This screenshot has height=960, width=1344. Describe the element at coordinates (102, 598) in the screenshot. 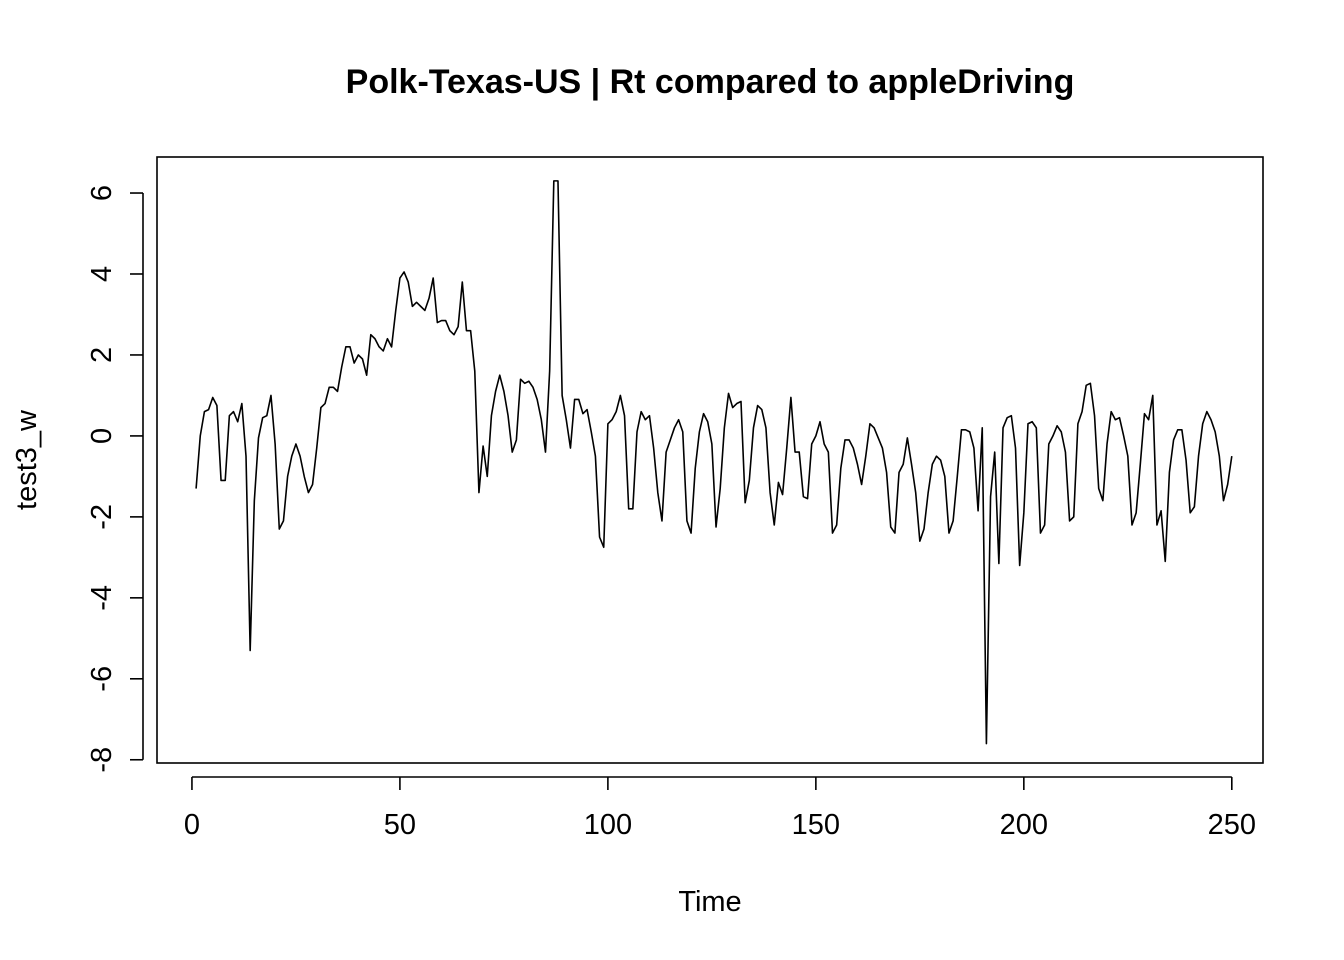

I see `y-tick-label: -4` at that location.